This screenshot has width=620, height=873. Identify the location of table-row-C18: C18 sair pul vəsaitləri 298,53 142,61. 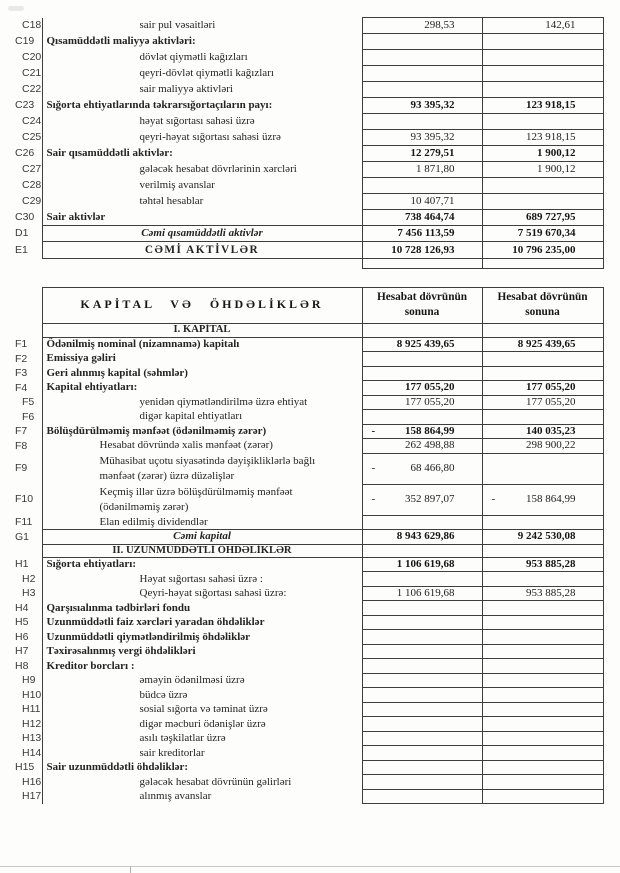
(308, 25).